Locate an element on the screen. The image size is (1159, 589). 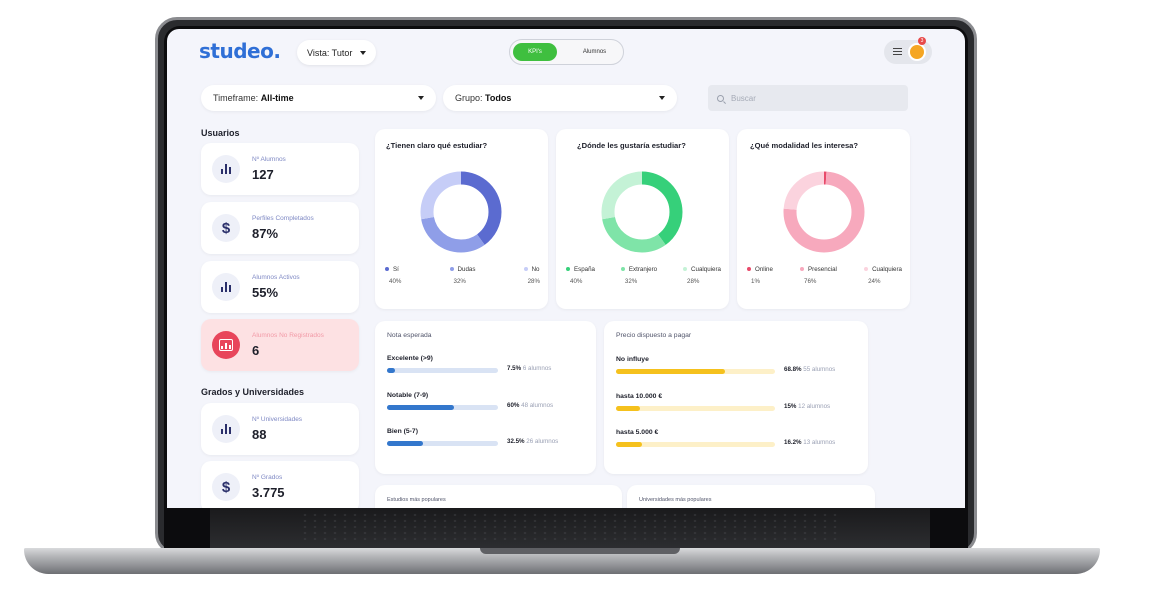
stat-value: 6 is located at coordinates (256, 350).